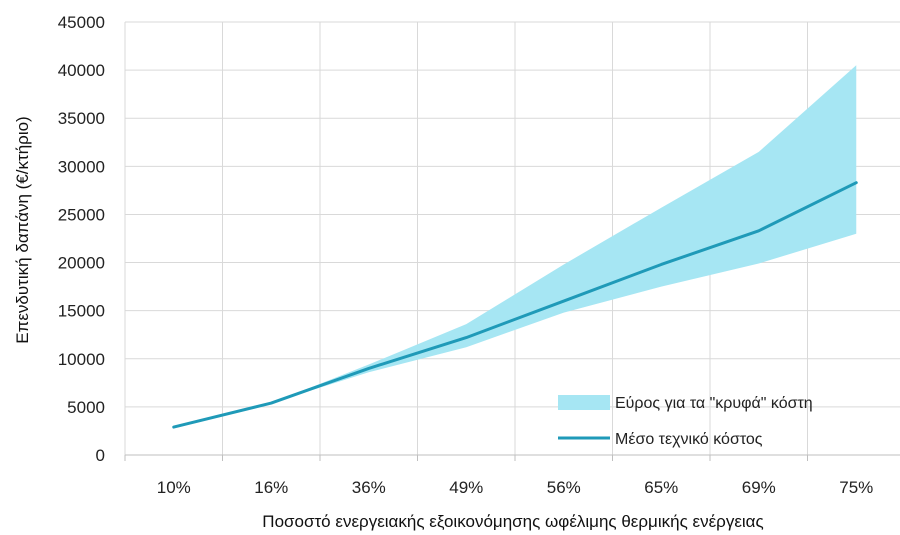 This screenshot has width=900, height=535. I want to click on y-tick-label: 15000, so click(81, 311).